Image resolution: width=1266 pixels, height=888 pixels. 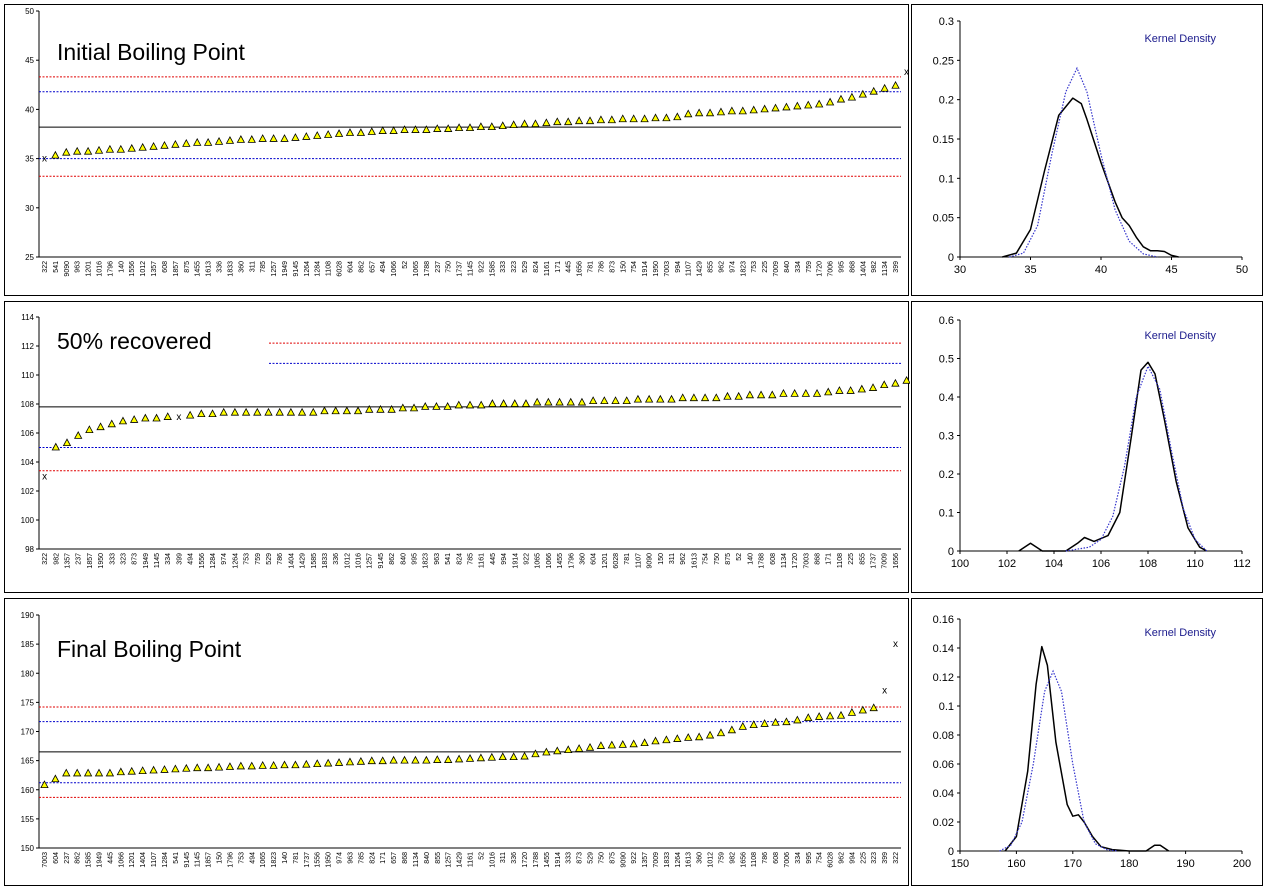 I want to click on x-tick-label: 1284, so click(x=318, y=269).